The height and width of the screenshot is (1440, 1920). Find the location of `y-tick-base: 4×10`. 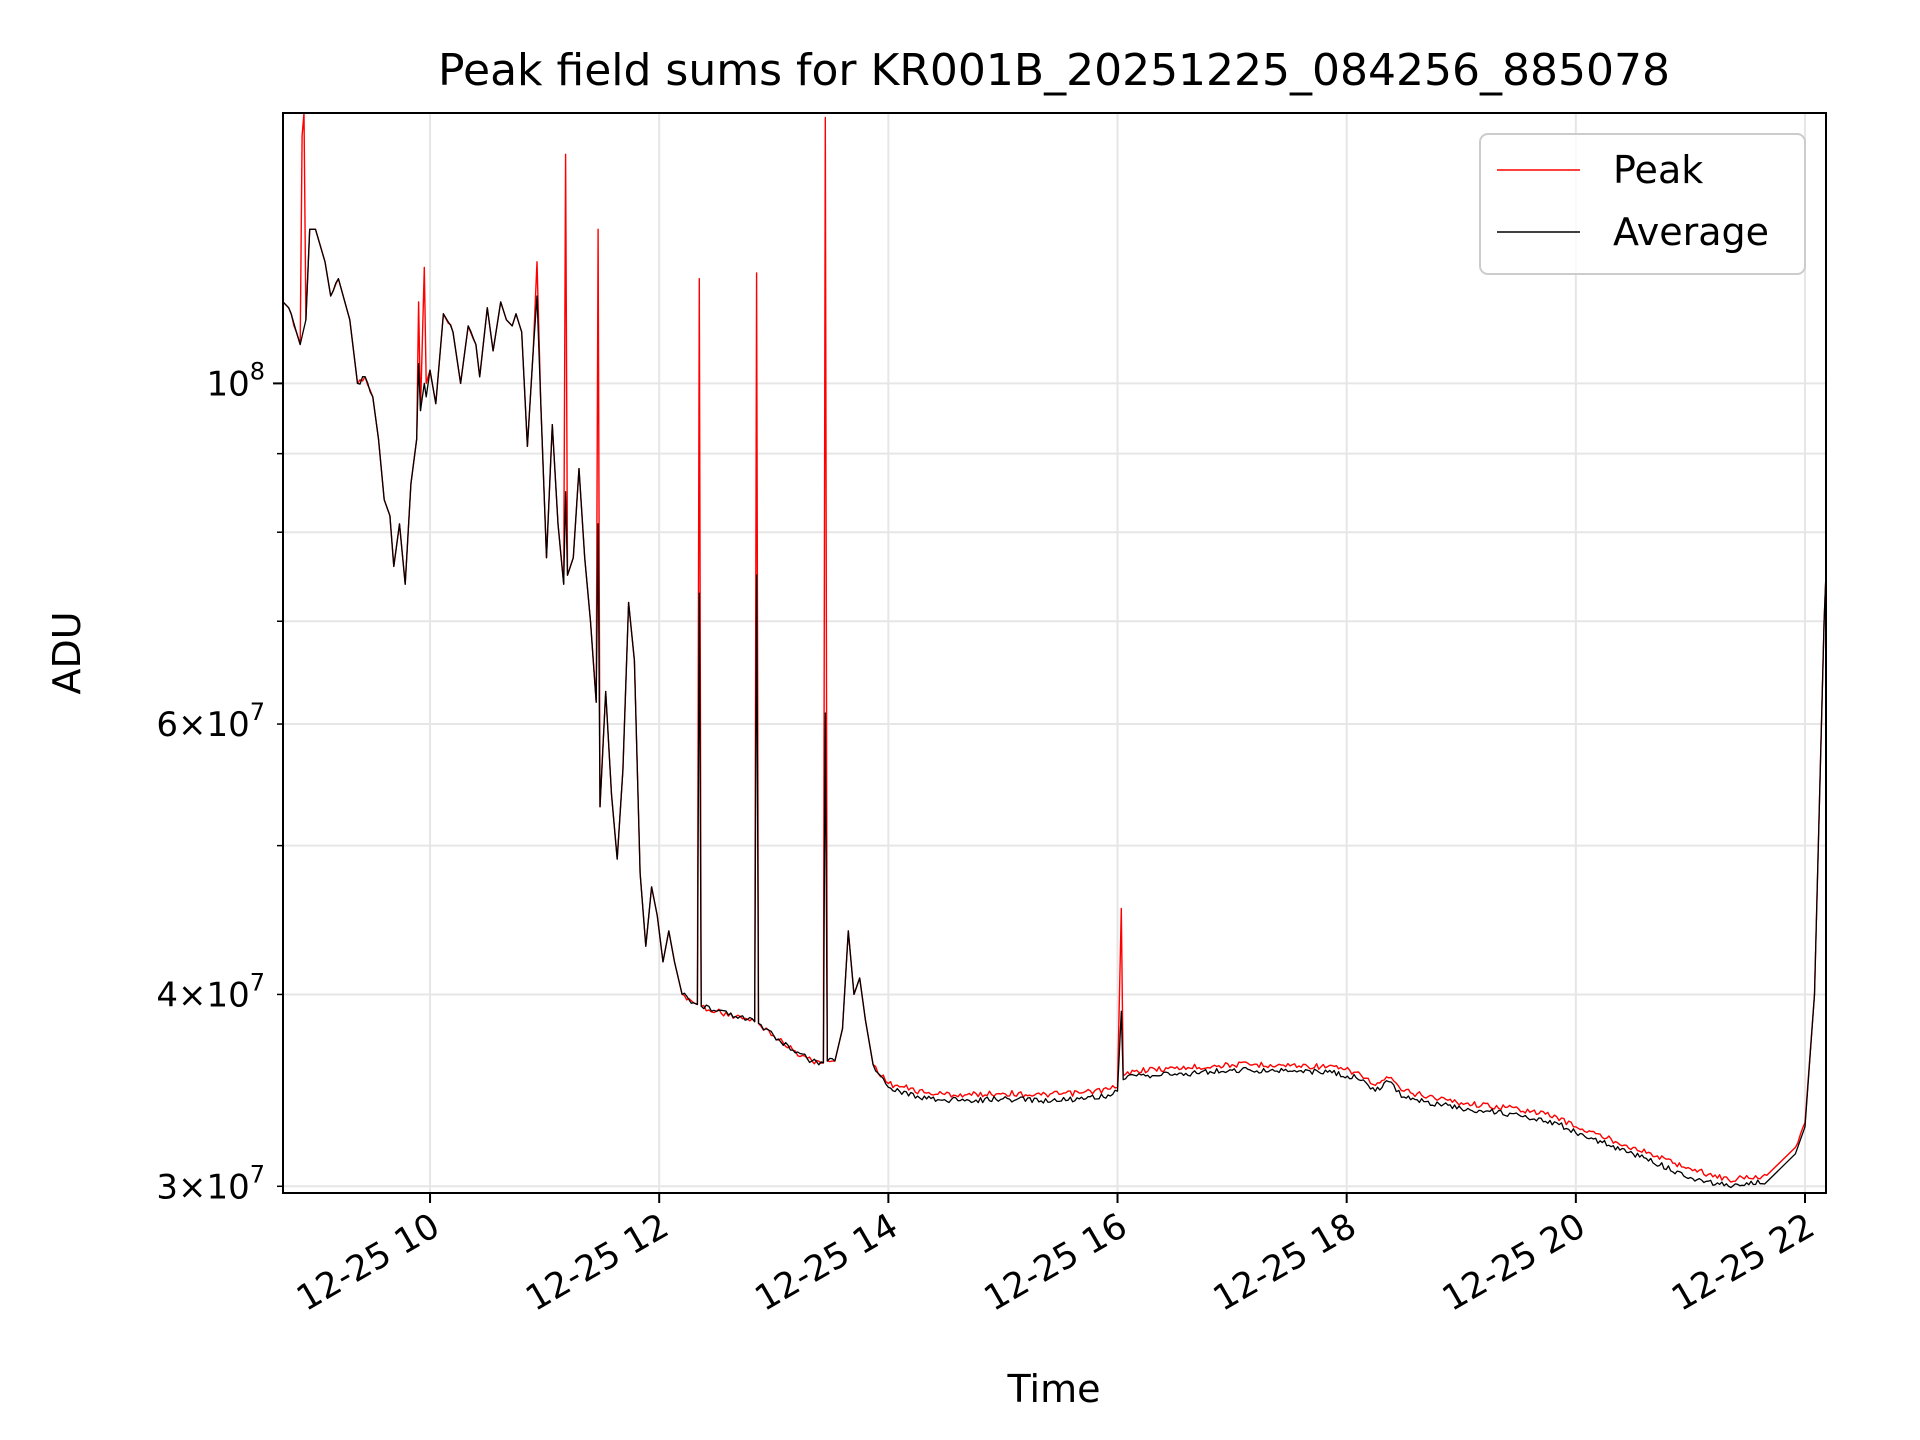

y-tick-base: 4×10 is located at coordinates (202, 995).